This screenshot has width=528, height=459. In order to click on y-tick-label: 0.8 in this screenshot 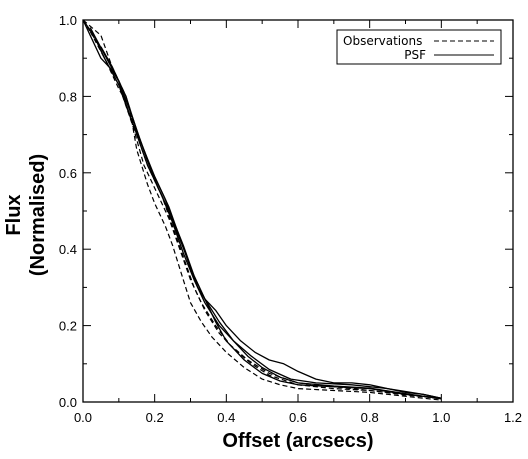, I will do `click(68, 96)`.